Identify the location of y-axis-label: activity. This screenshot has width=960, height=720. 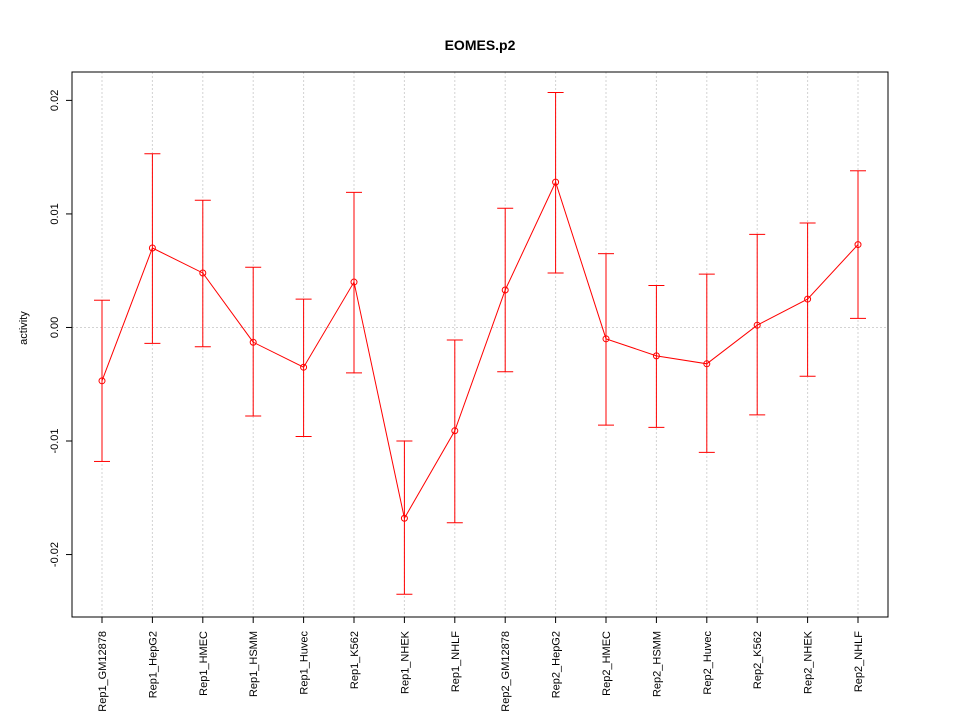
(24, 328).